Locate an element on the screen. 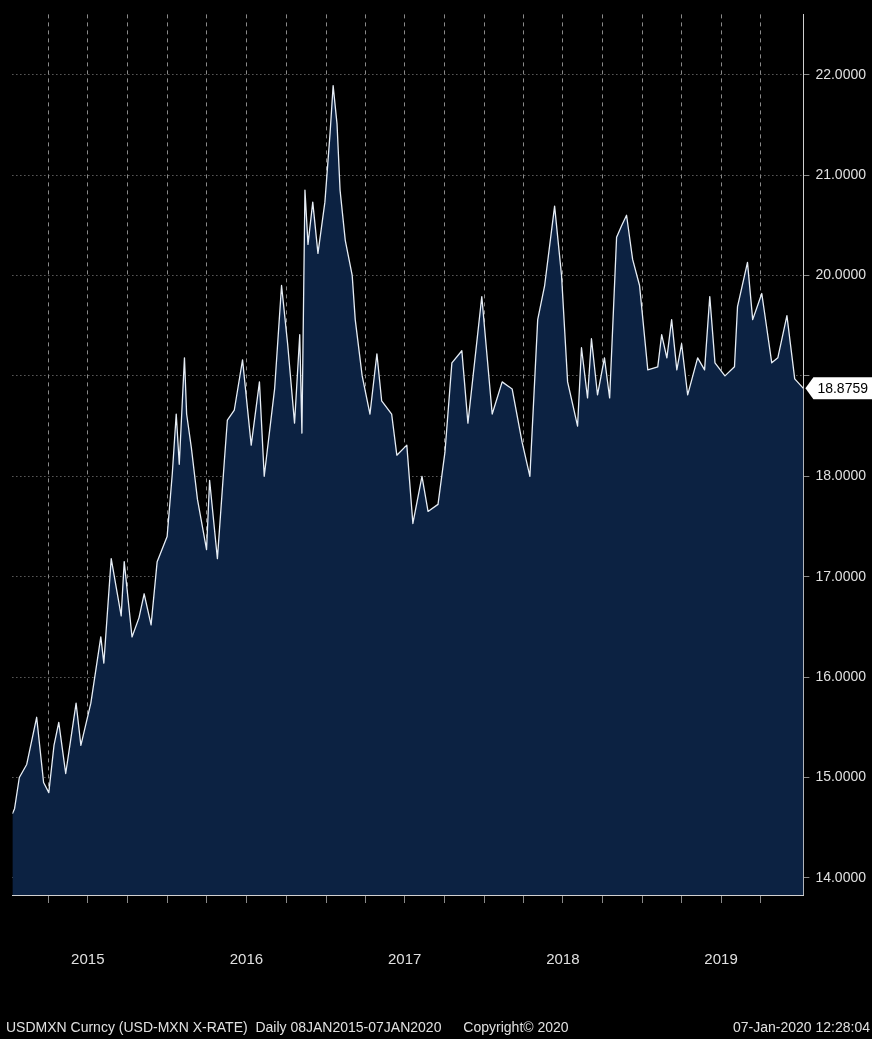  annotation: 18.8759 is located at coordinates (843, 388).